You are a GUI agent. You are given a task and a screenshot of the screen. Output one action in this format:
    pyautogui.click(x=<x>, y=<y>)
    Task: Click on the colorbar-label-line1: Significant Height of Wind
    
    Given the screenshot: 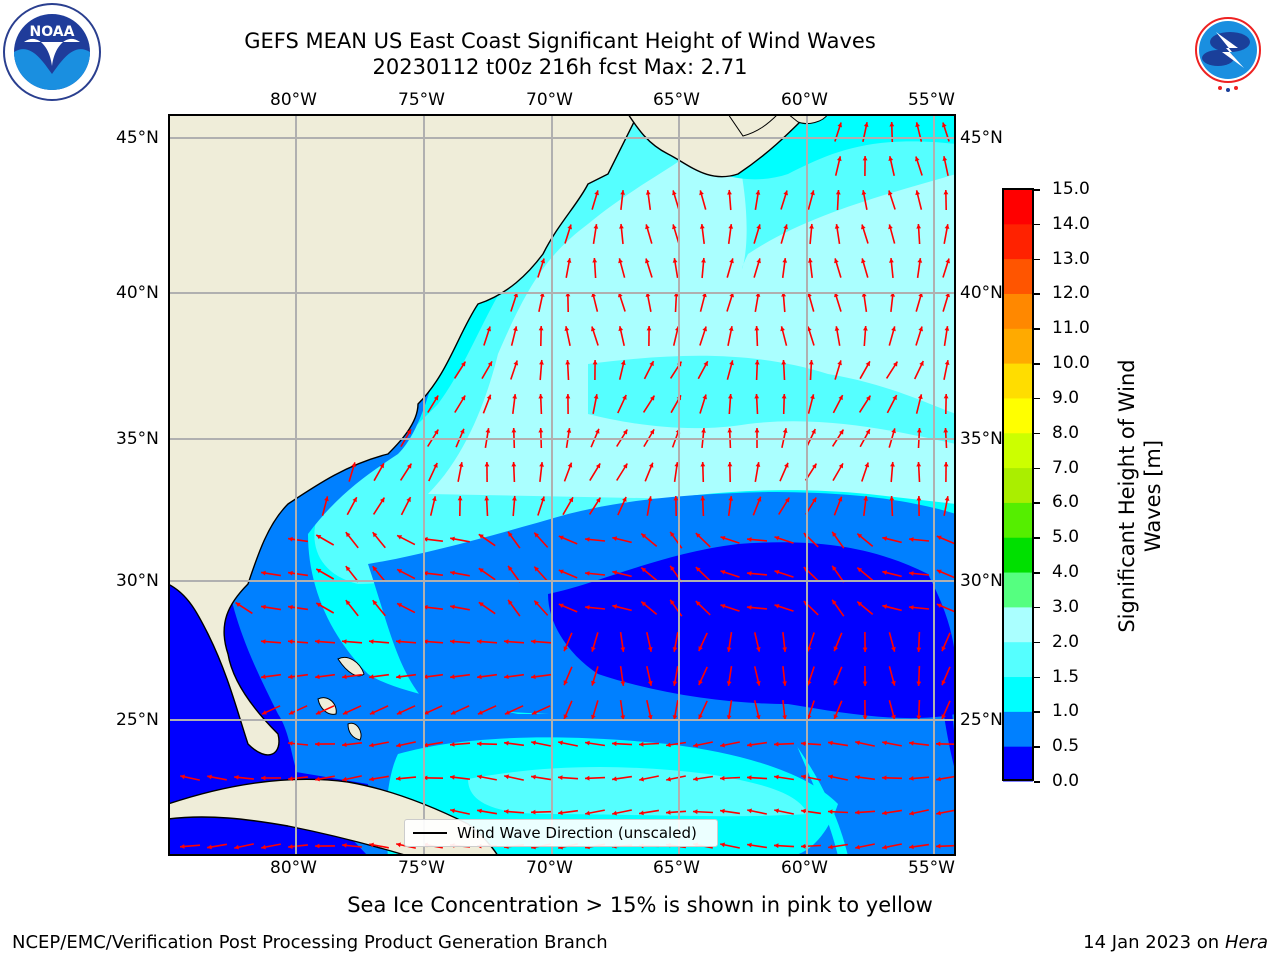 What is the action you would take?
    pyautogui.click(x=1127, y=496)
    